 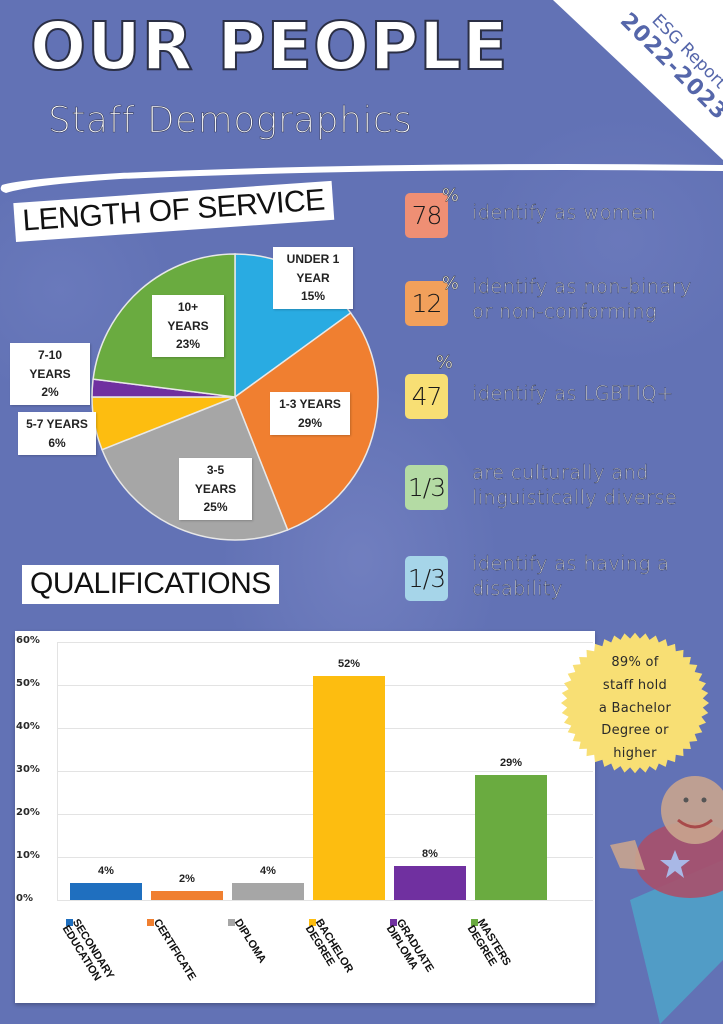 What do you see at coordinates (571, 563) in the screenshot?
I see `stat-text-line: identify as having a` at bounding box center [571, 563].